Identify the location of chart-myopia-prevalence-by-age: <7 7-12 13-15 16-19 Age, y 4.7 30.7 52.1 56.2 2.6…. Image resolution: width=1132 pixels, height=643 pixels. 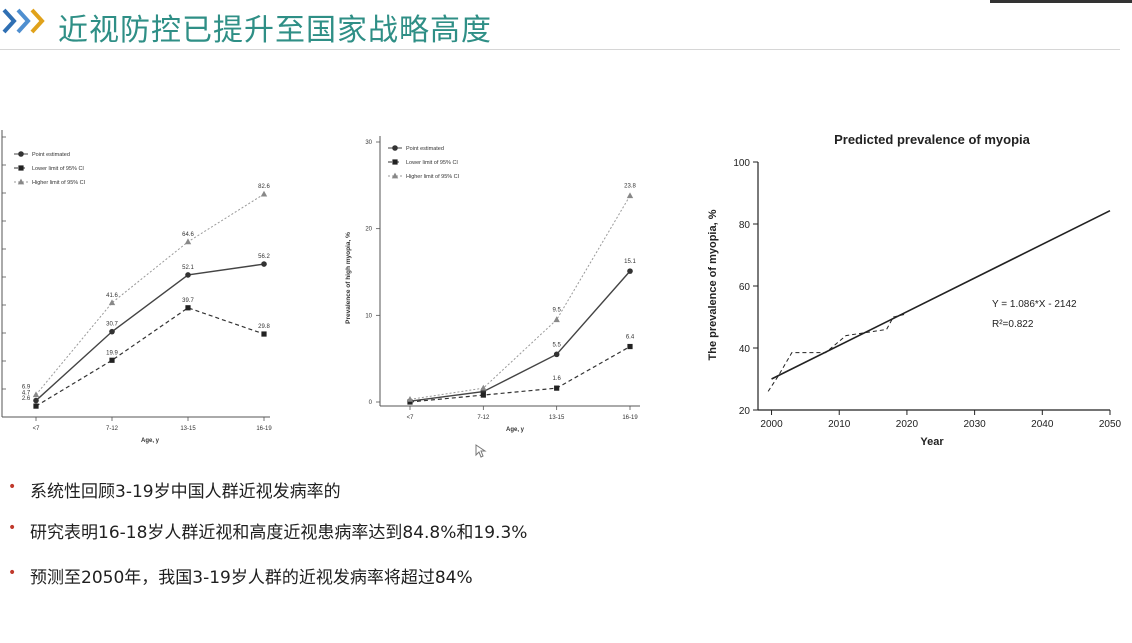
(136, 287).